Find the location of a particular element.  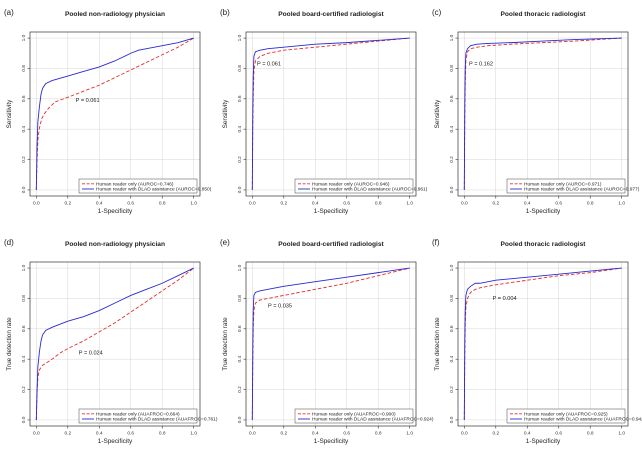

p-value-annotation: P = 0.024 is located at coordinates (91, 354).